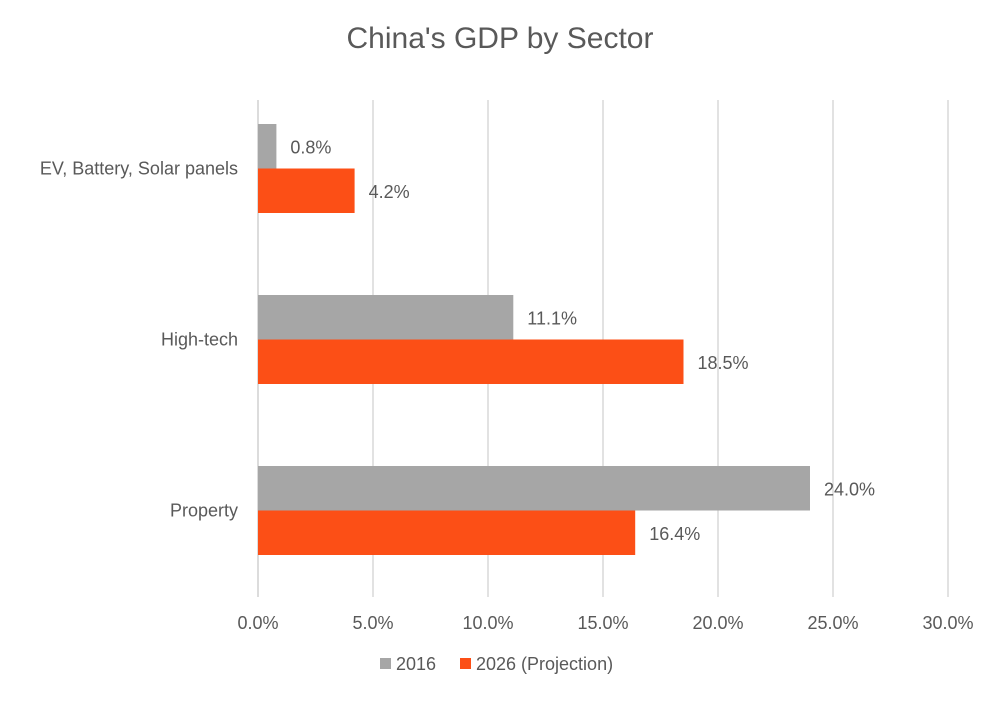  I want to click on data-label: 4.2%, so click(389, 192).